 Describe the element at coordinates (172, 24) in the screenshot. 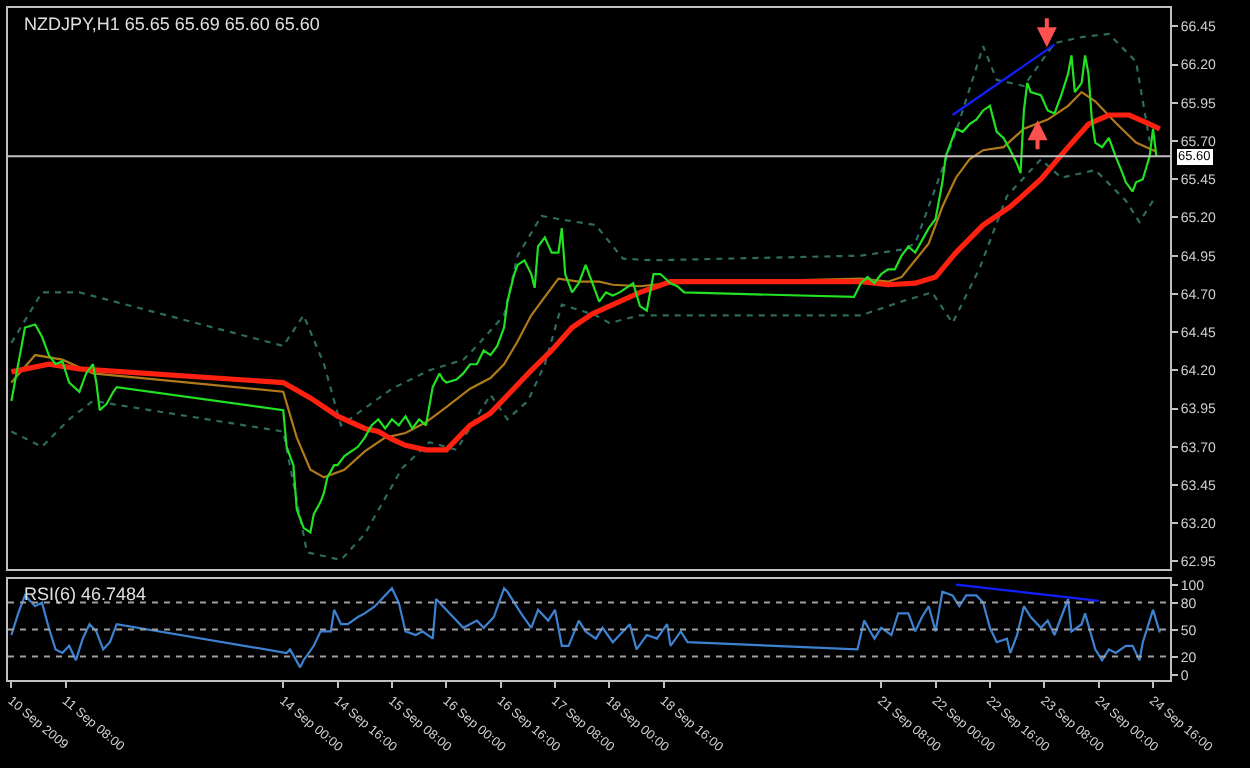

I see `chart-title: NZDJPY,H1 65.65 65.69 65.60 65.60` at that location.